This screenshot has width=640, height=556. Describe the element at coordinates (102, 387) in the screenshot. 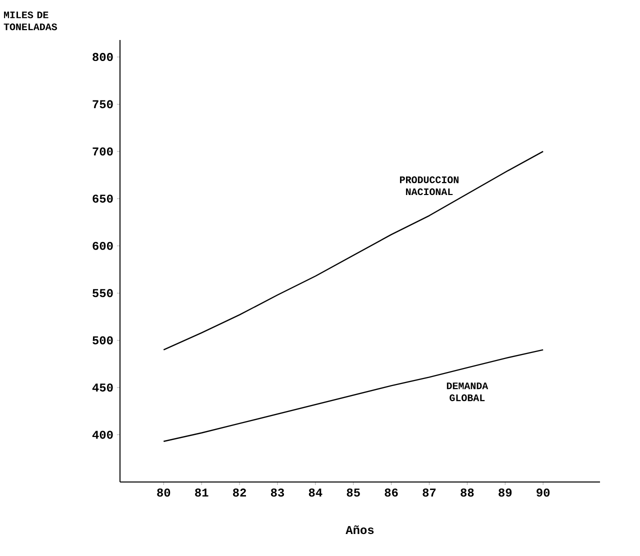

I see `y-tick-label: 450` at that location.